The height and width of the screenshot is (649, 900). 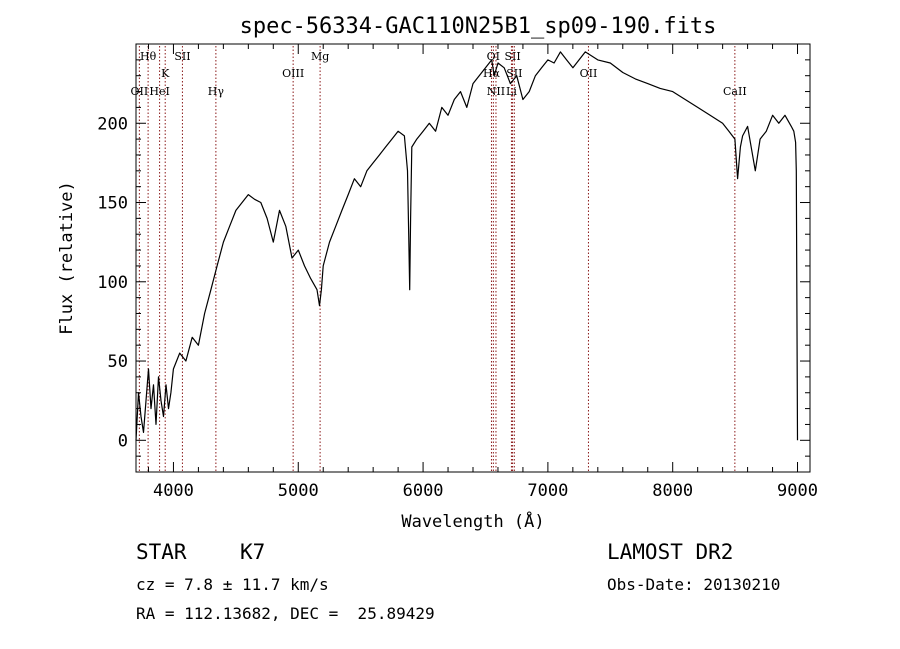 I want to click on x-tick-label: 9000, so click(x=797, y=491).